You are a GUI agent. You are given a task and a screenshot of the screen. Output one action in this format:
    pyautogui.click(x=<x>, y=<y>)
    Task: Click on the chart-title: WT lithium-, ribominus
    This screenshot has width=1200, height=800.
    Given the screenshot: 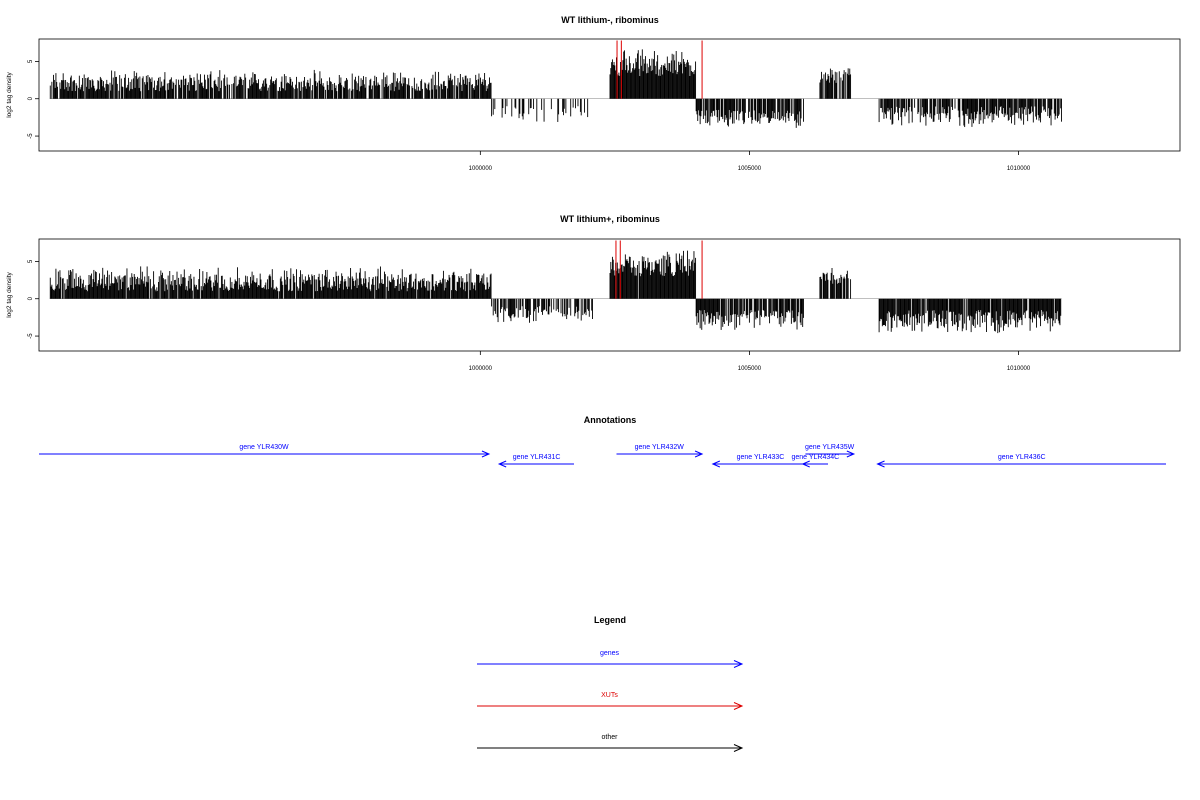 What is the action you would take?
    pyautogui.click(x=610, y=20)
    